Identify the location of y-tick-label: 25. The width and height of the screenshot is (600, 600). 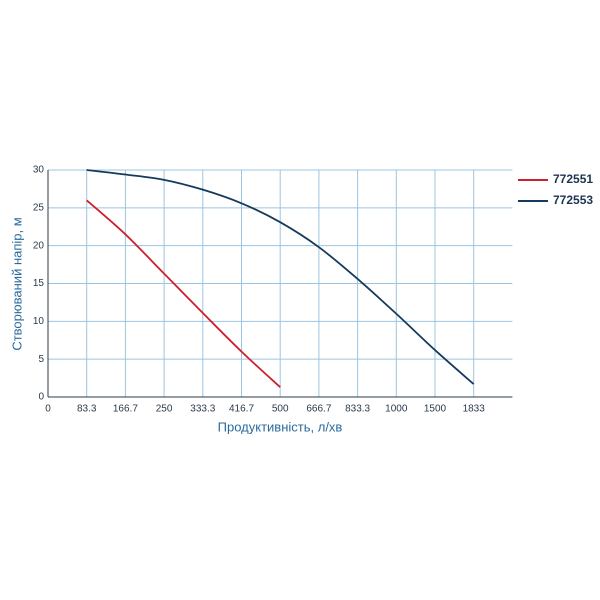
(39, 207).